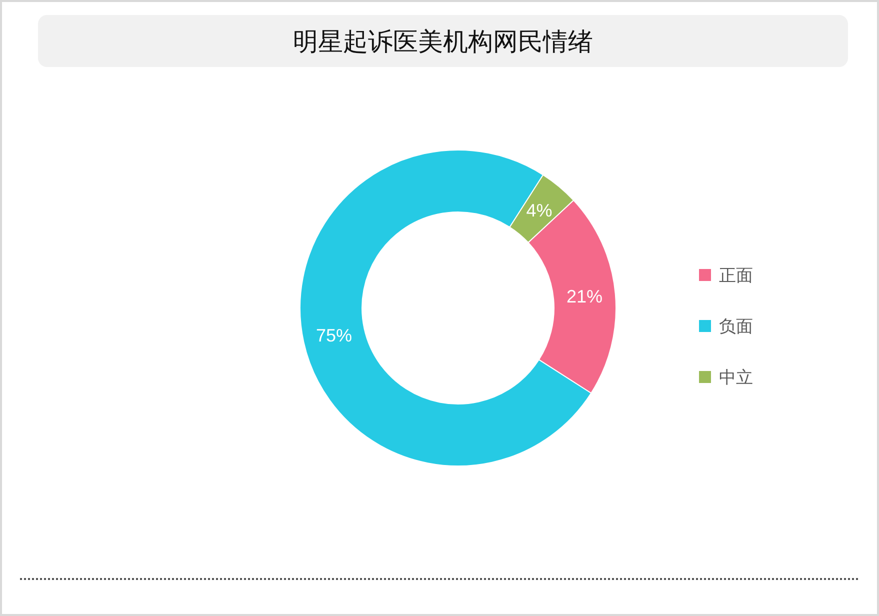 The width and height of the screenshot is (879, 616). I want to click on legend-label: 中立, so click(736, 377).